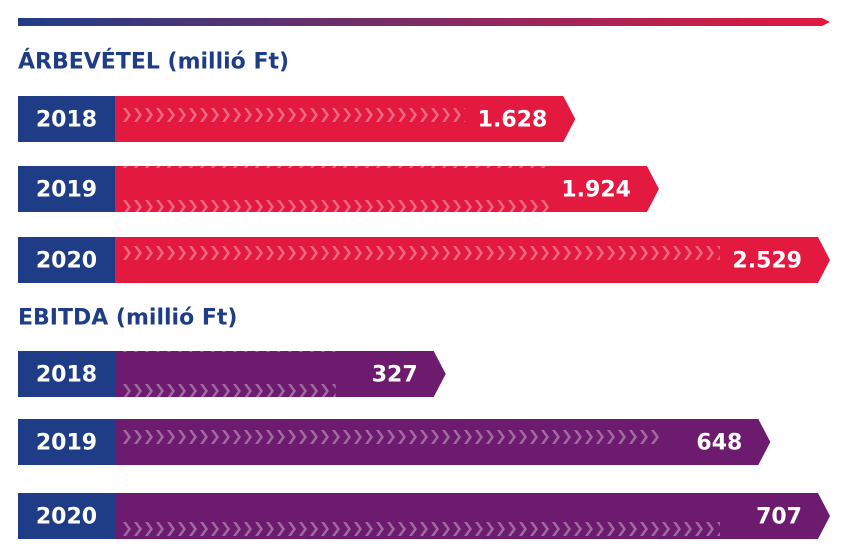  What do you see at coordinates (779, 517) in the screenshot?
I see `value-label: 707` at bounding box center [779, 517].